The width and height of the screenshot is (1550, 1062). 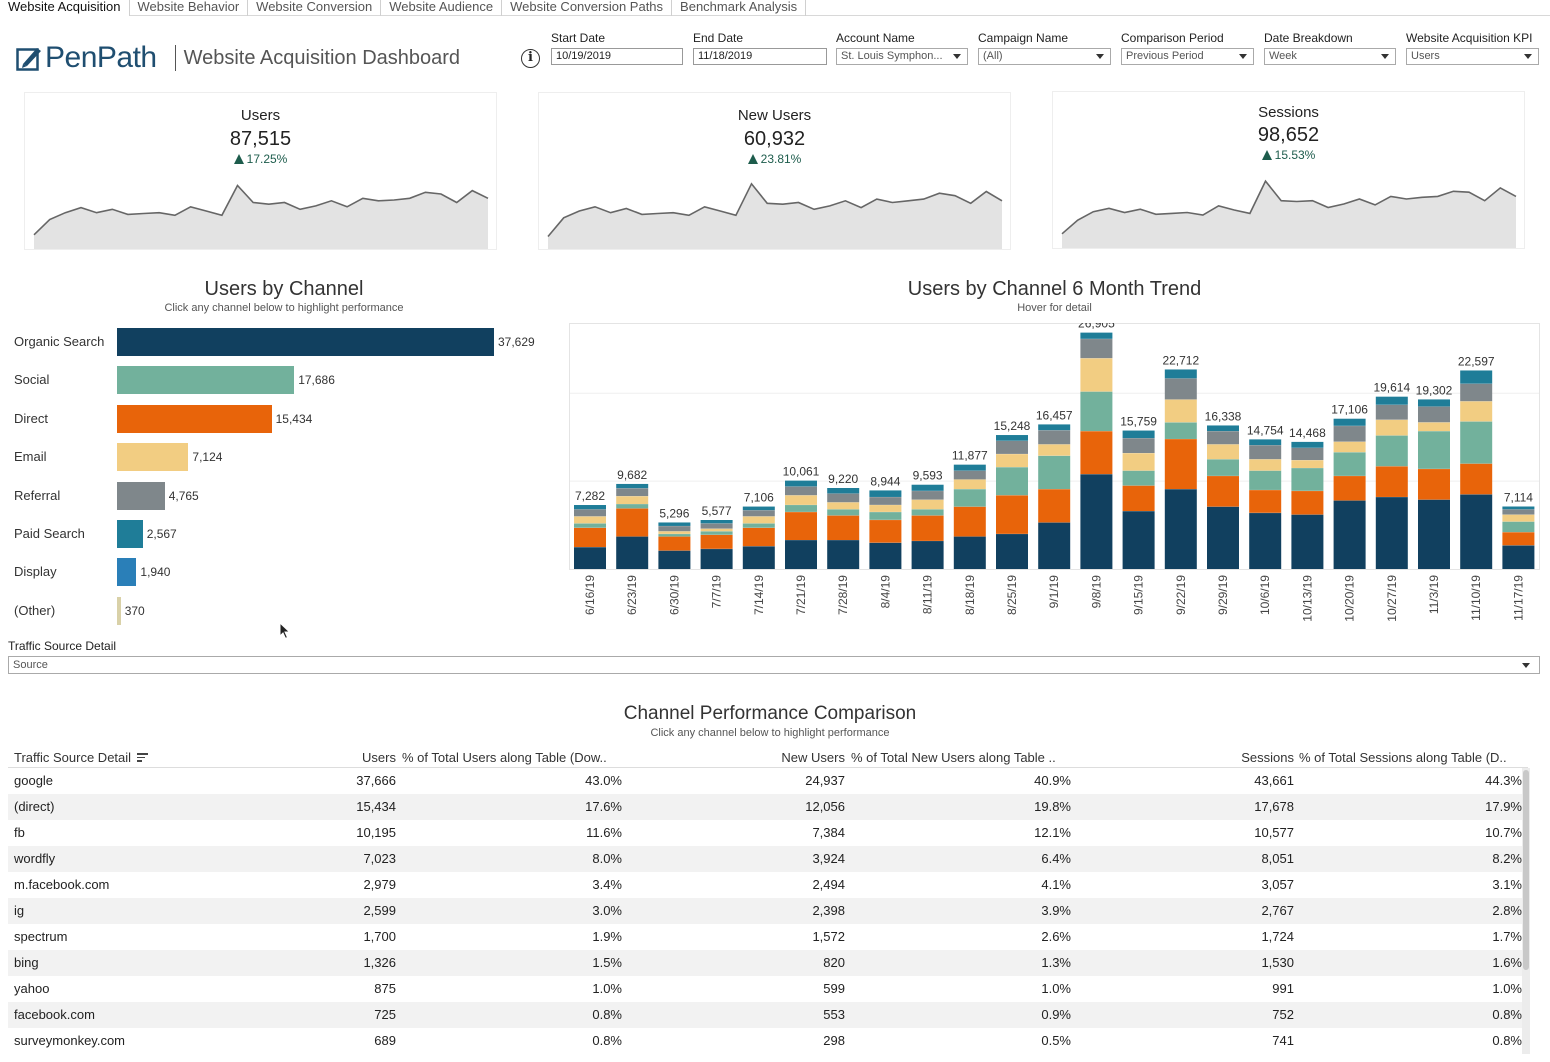 What do you see at coordinates (765, 963) in the screenshot?
I see `table-row: bing 1,326 1.5% 820 1.3% 1,530 1.6%` at bounding box center [765, 963].